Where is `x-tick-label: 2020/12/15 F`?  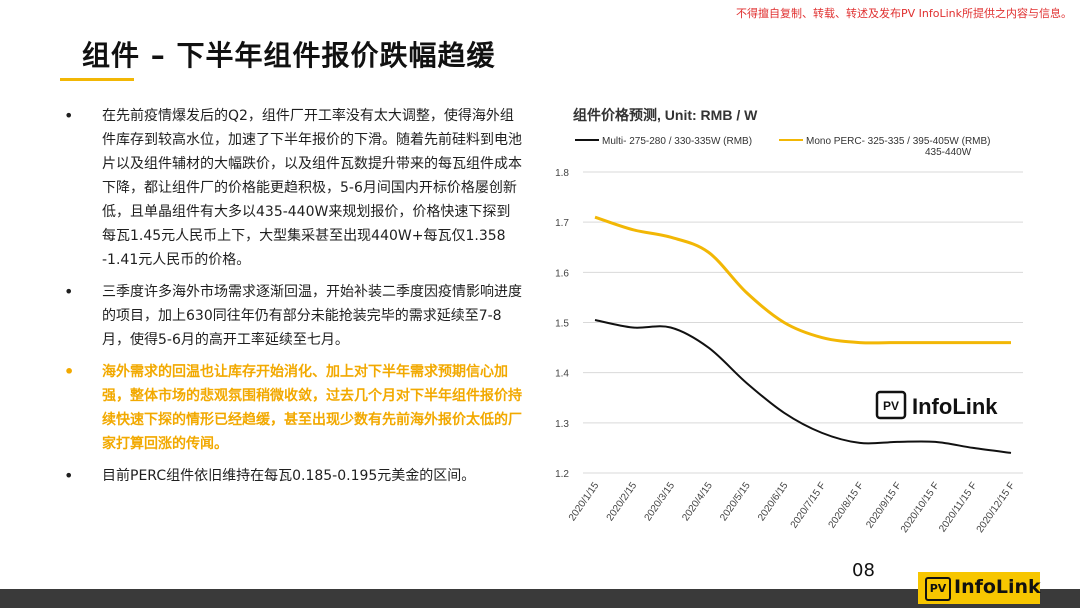 x-tick-label: 2020/12/15 F is located at coordinates (996, 507).